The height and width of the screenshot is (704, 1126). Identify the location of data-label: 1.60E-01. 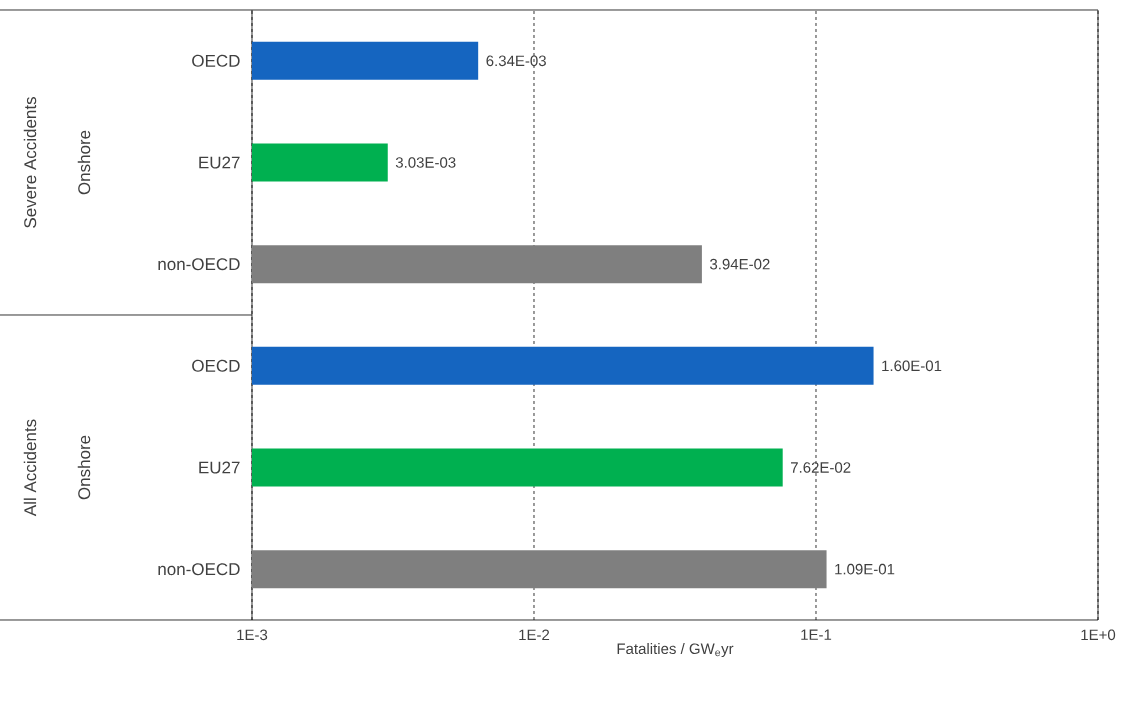
(912, 366).